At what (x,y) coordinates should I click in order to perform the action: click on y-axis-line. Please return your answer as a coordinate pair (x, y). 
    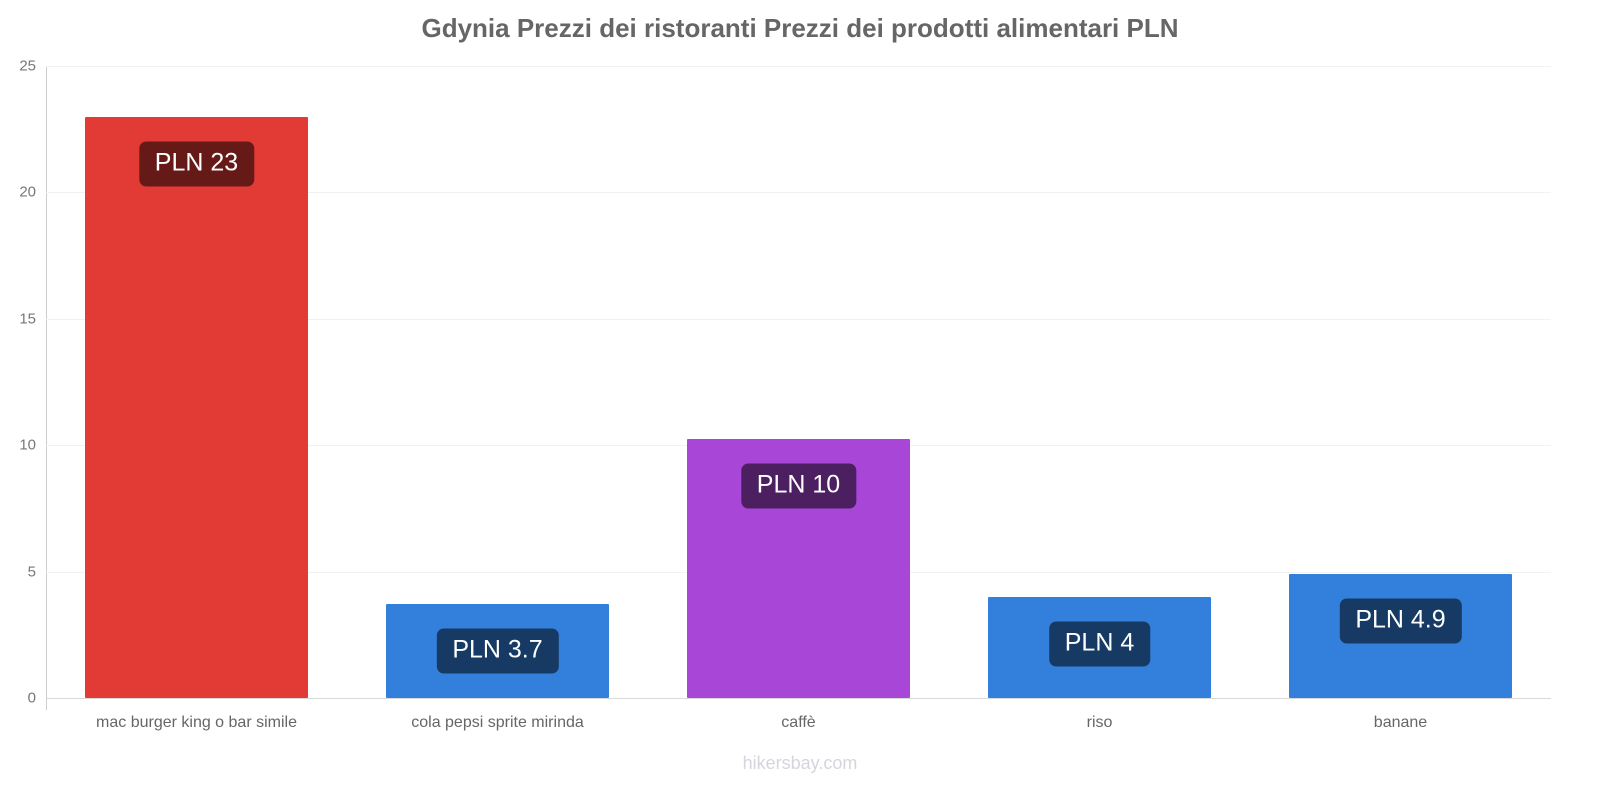
    Looking at the image, I should click on (46, 388).